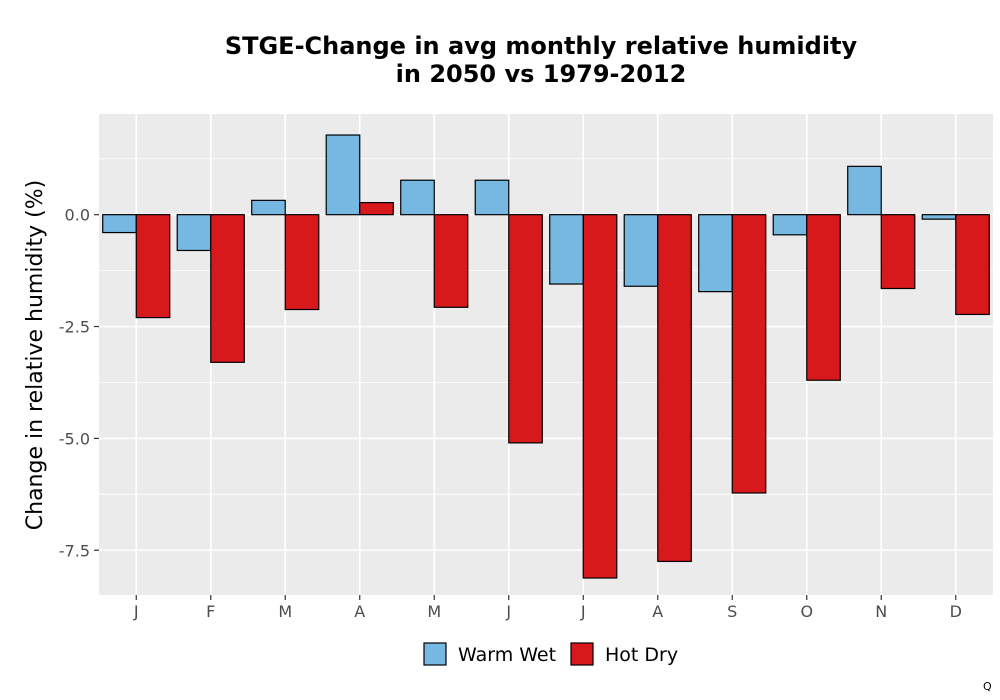 This screenshot has height=700, width=1000. What do you see at coordinates (35, 355) in the screenshot?
I see `y-axis-title: Change in relative humidity (%)` at bounding box center [35, 355].